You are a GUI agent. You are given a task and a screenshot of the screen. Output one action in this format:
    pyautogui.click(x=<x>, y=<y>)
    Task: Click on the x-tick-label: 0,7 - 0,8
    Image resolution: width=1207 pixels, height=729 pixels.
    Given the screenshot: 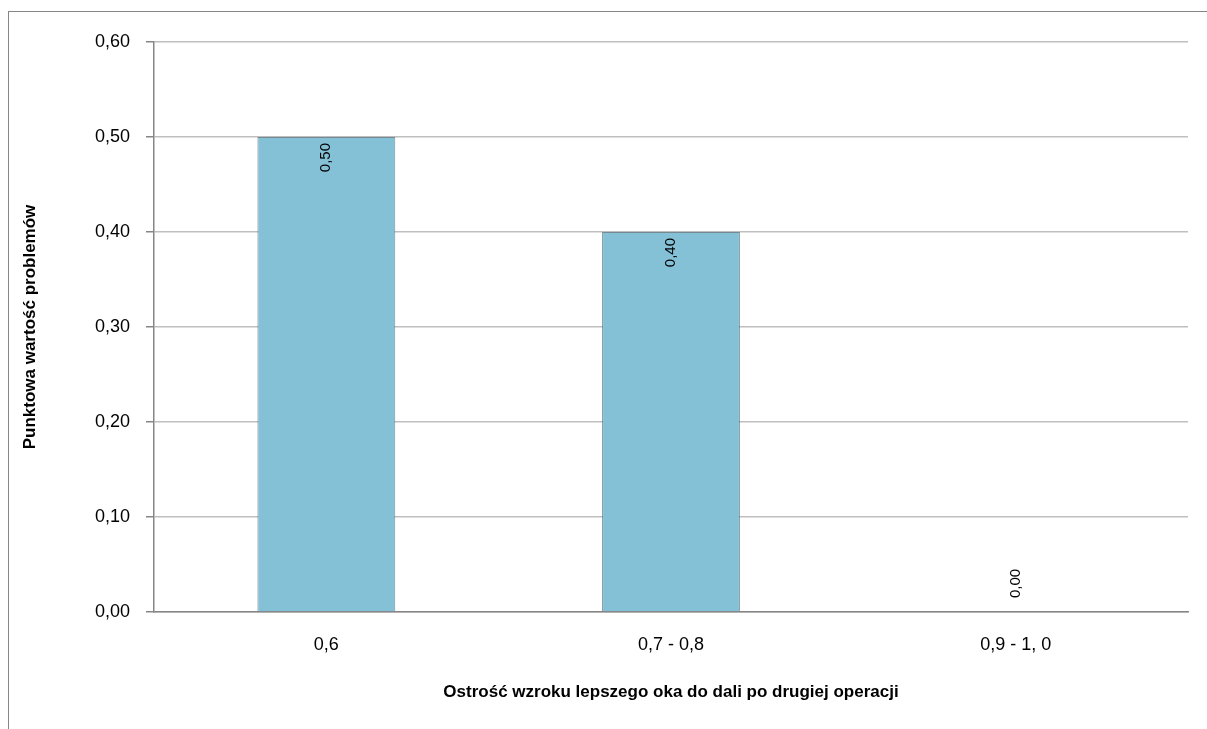 What is the action you would take?
    pyautogui.click(x=671, y=643)
    